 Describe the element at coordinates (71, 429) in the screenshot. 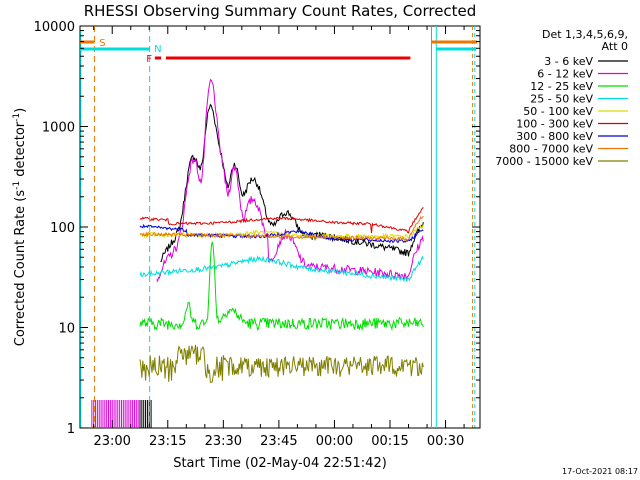

I see `y-tick-label: 1` at that location.